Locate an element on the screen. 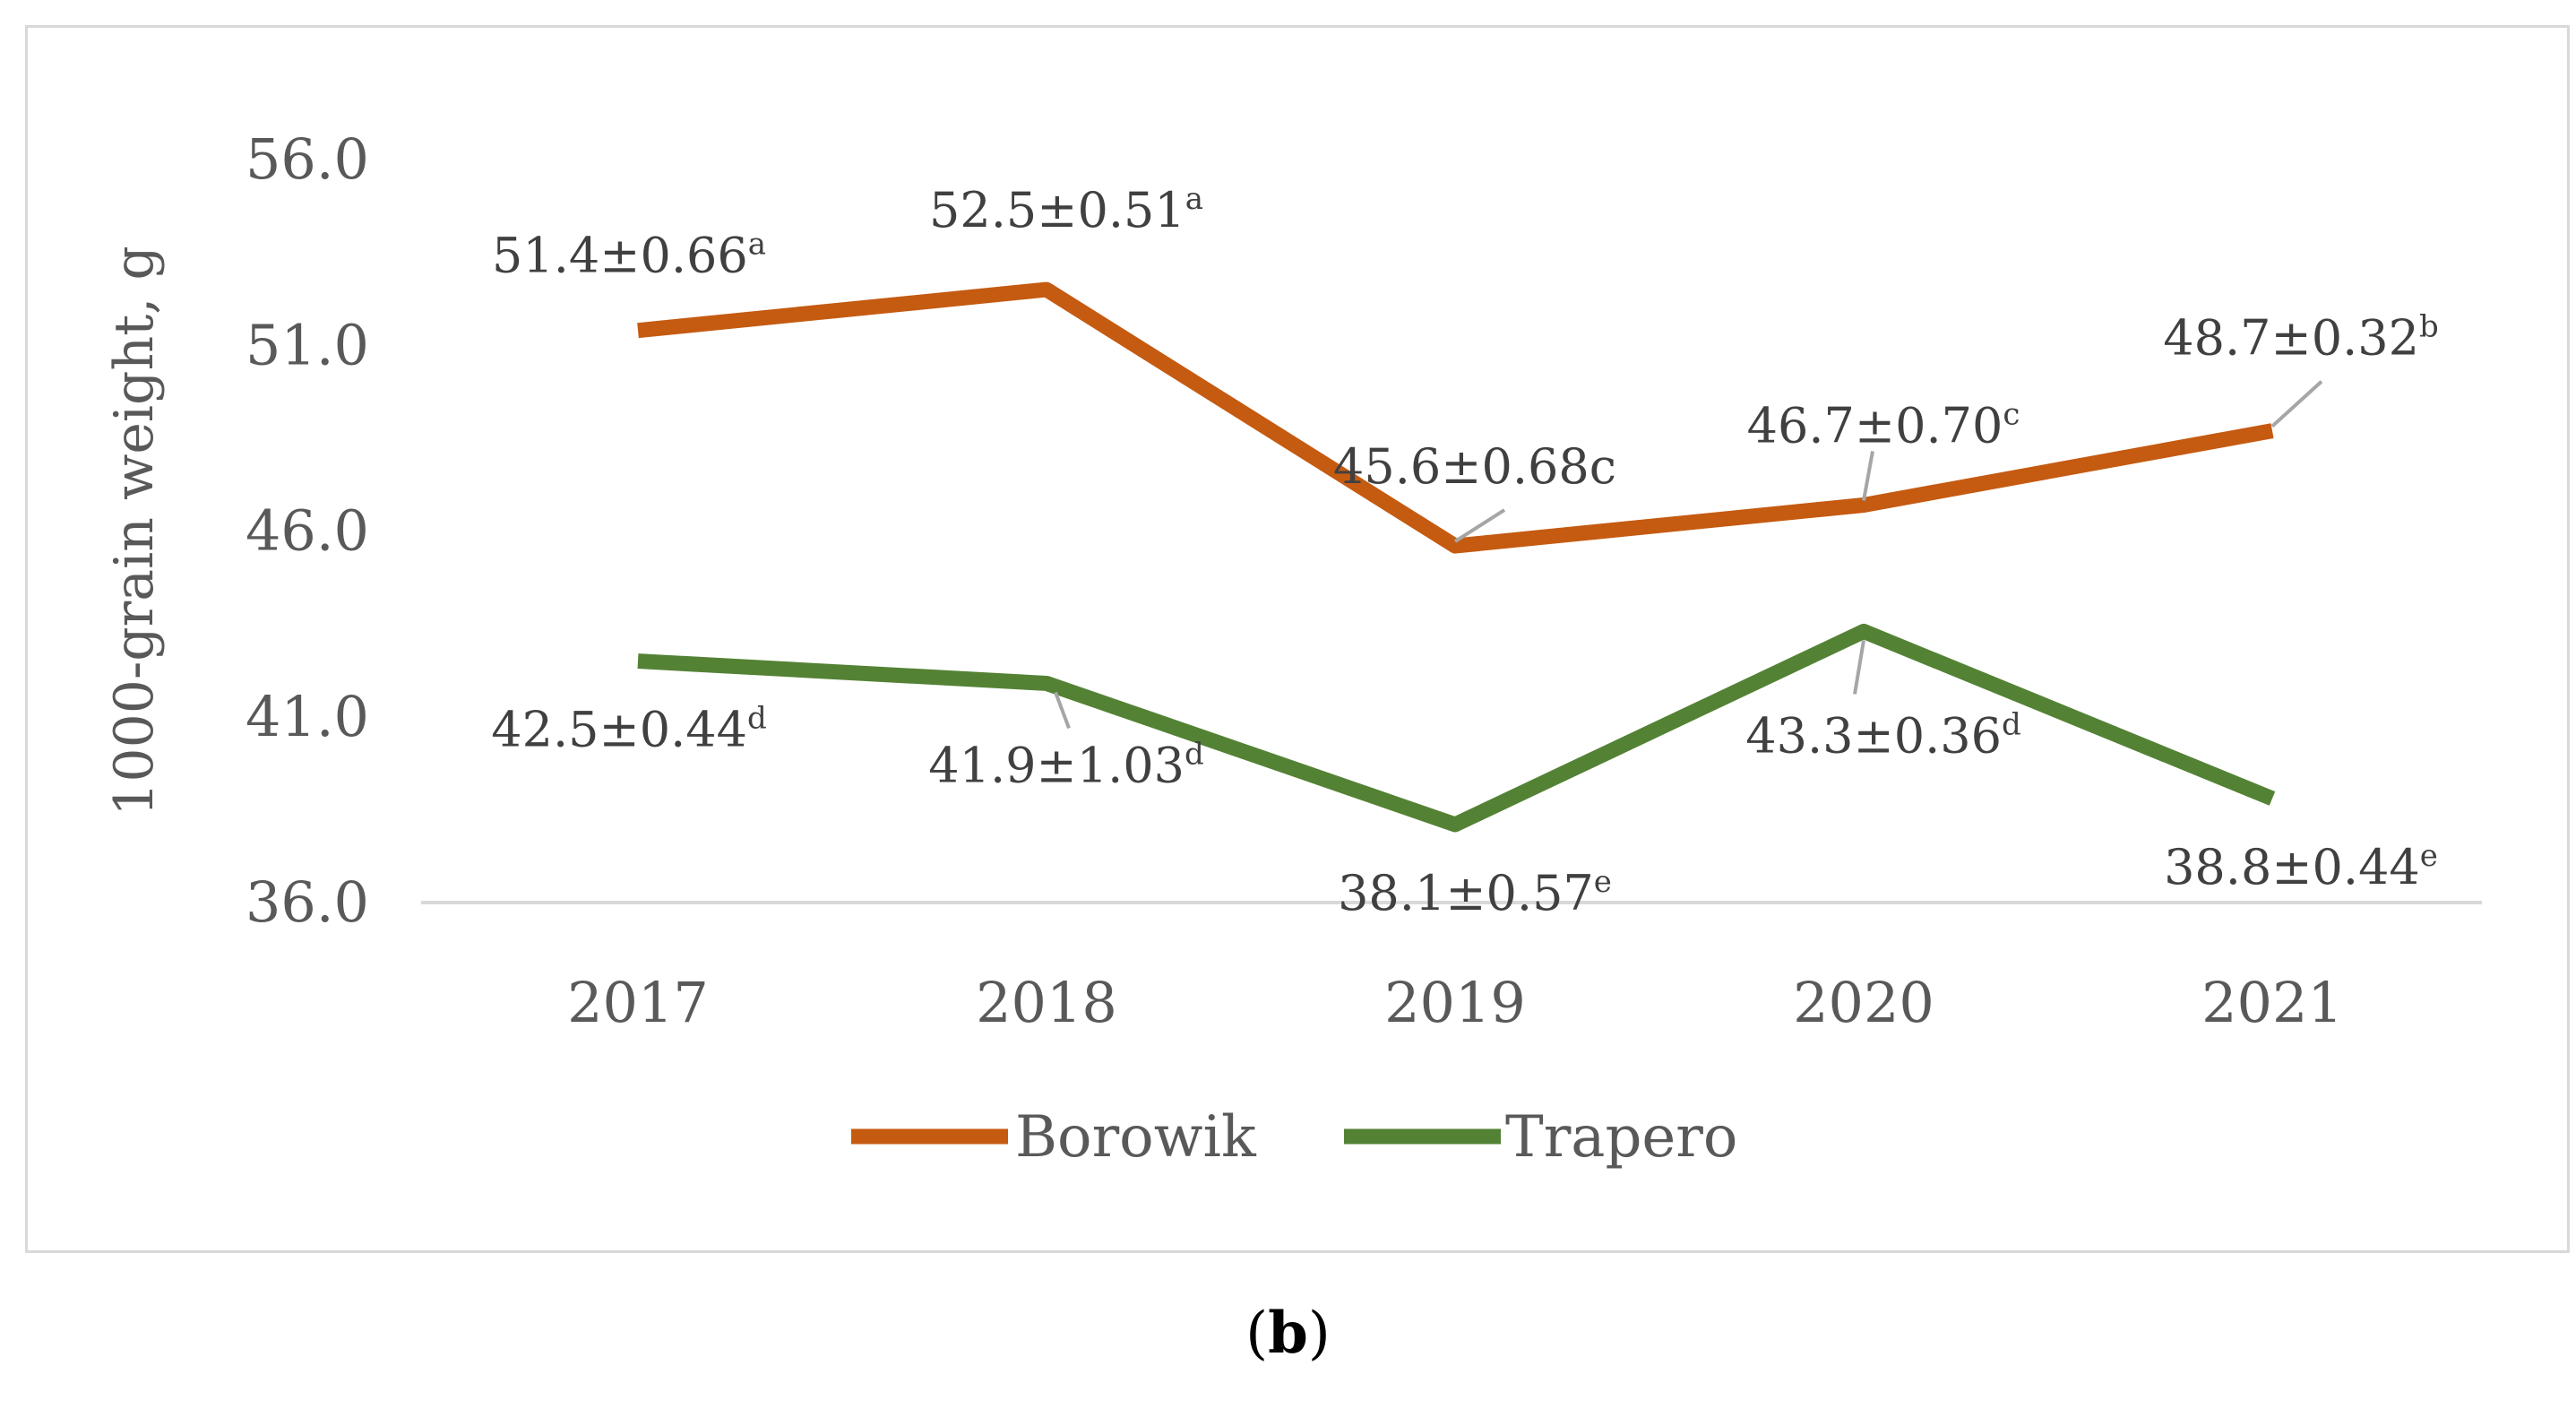 The width and height of the screenshot is (2576, 1426). data-label-value: 42.5±0.44 is located at coordinates (619, 730).